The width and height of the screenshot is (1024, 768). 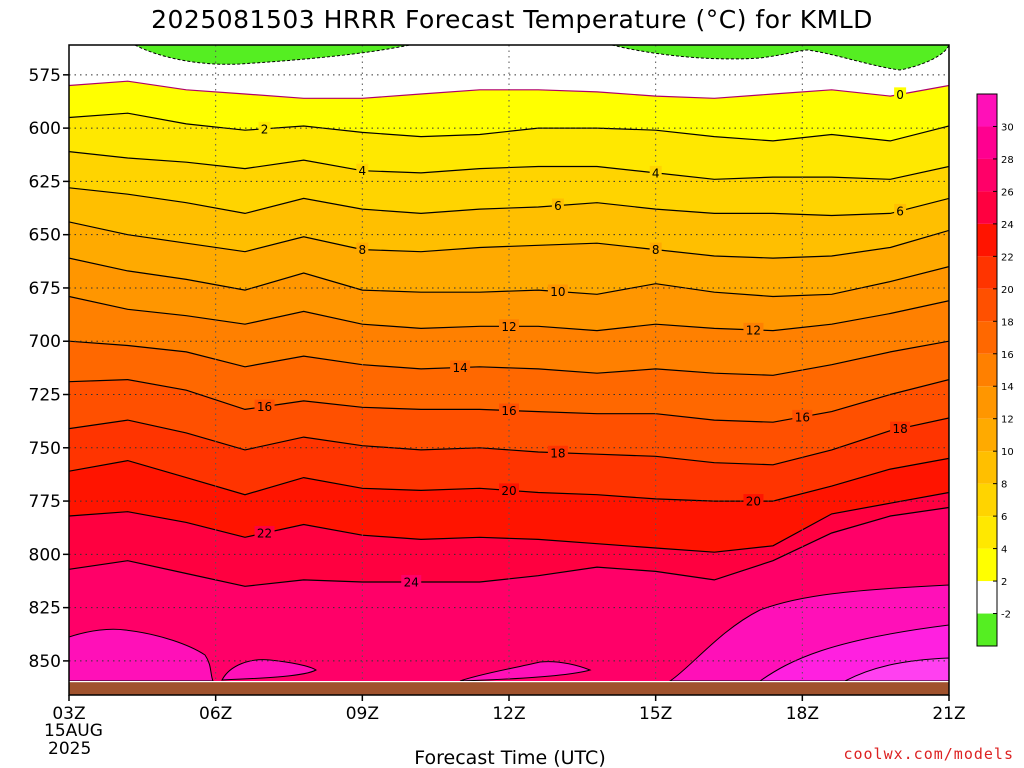 I want to click on colorbar-label-4: 4, so click(x=1004, y=550).